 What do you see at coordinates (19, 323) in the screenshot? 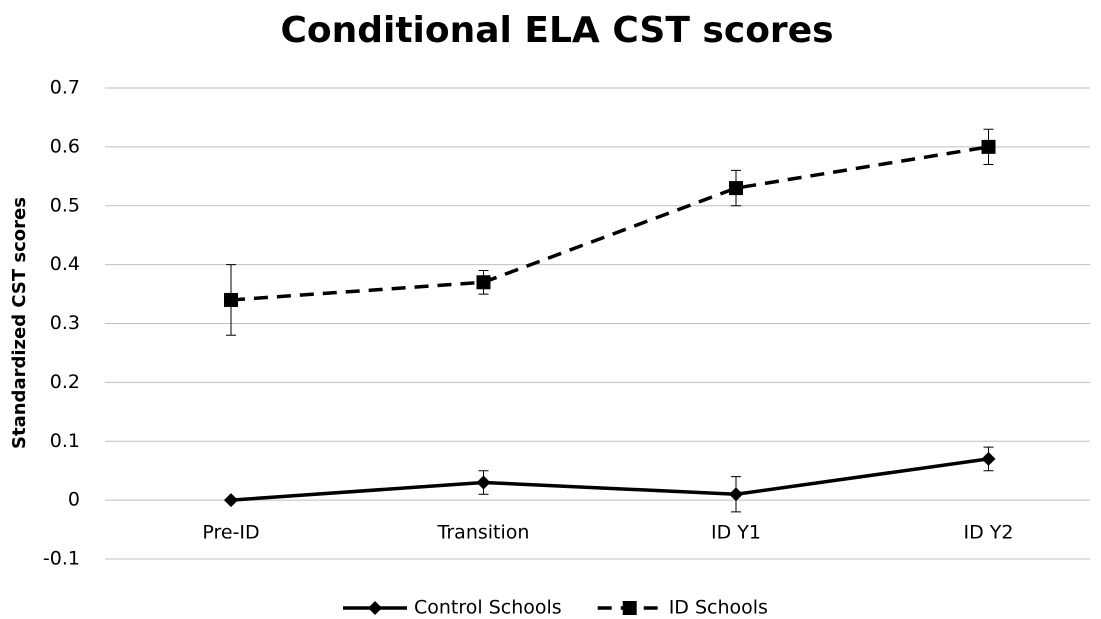
I see `y-axis-label: Standardized CST scores` at bounding box center [19, 323].